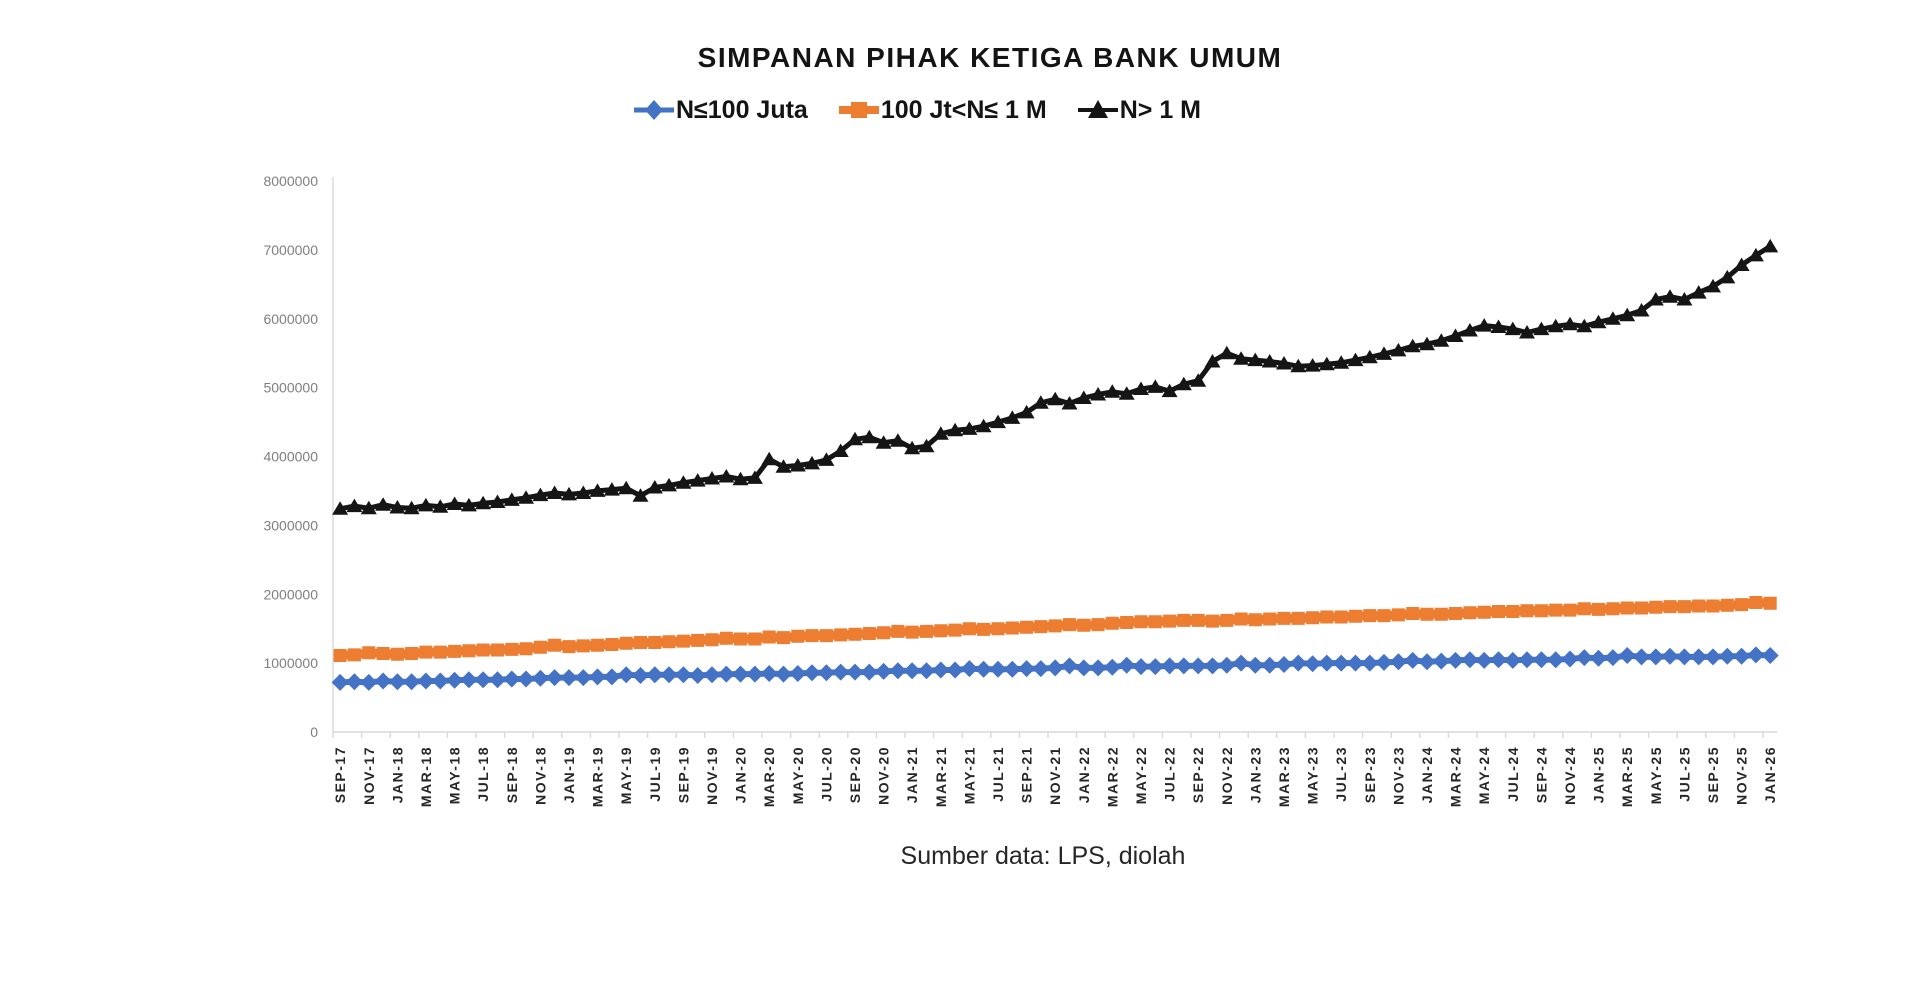 The height and width of the screenshot is (1002, 1907). I want to click on x-tick-label: NOV-23, so click(1398, 775).